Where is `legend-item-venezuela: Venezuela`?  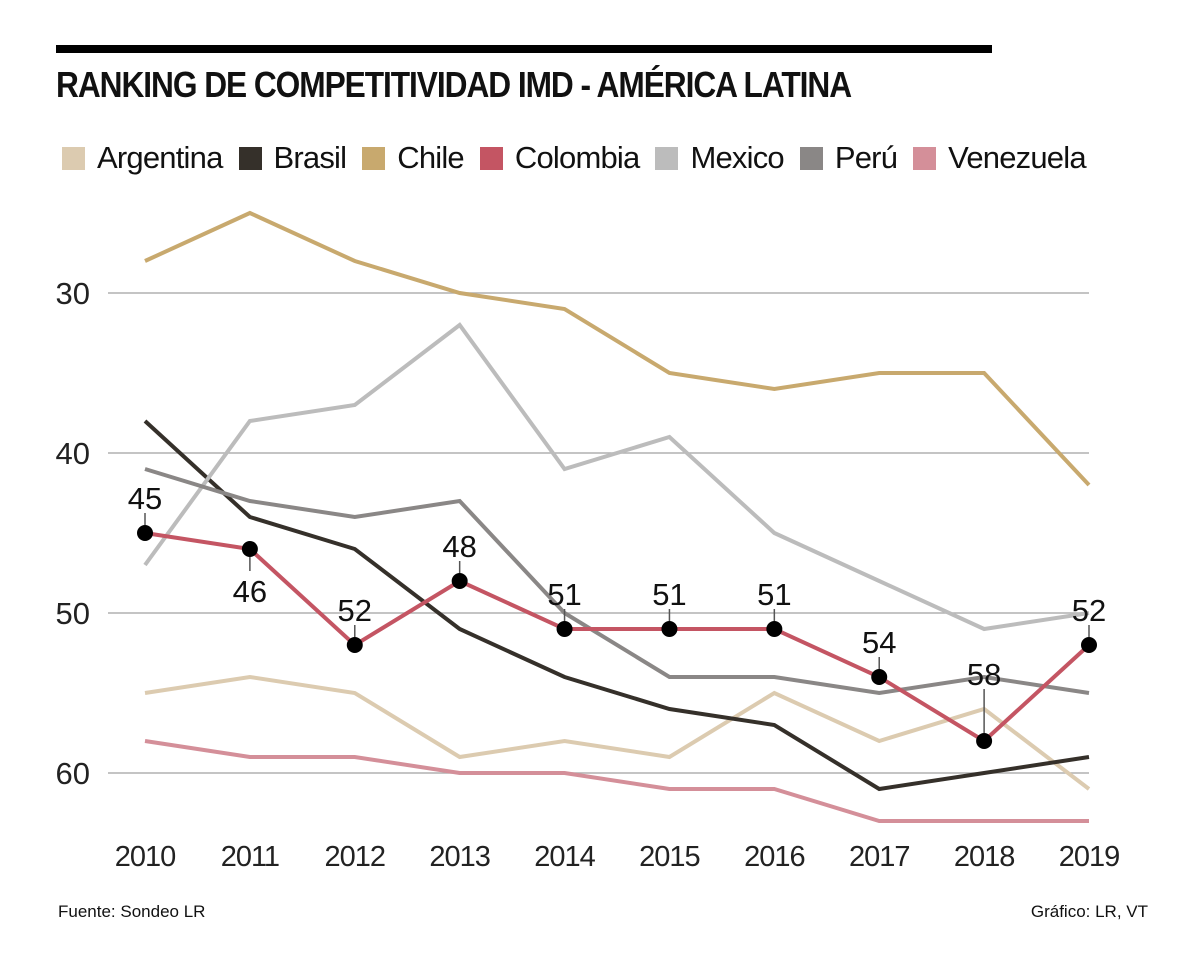 legend-item-venezuela: Venezuela is located at coordinates (1000, 158).